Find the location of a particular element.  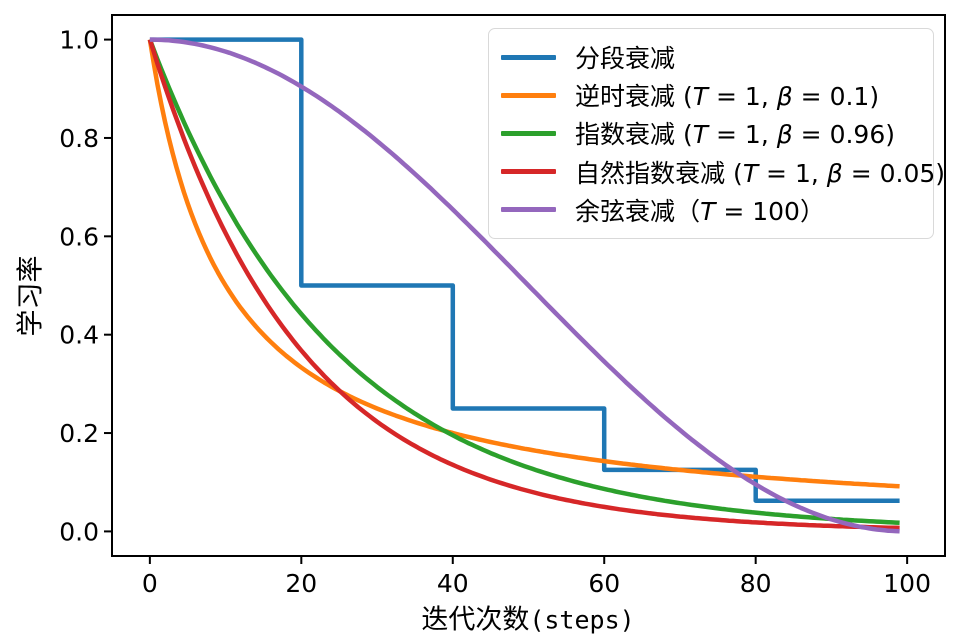

legend-item-natural-exp-decay: 自然指数衰减 (T = 1, β = 0.05) is located at coordinates (723, 172).